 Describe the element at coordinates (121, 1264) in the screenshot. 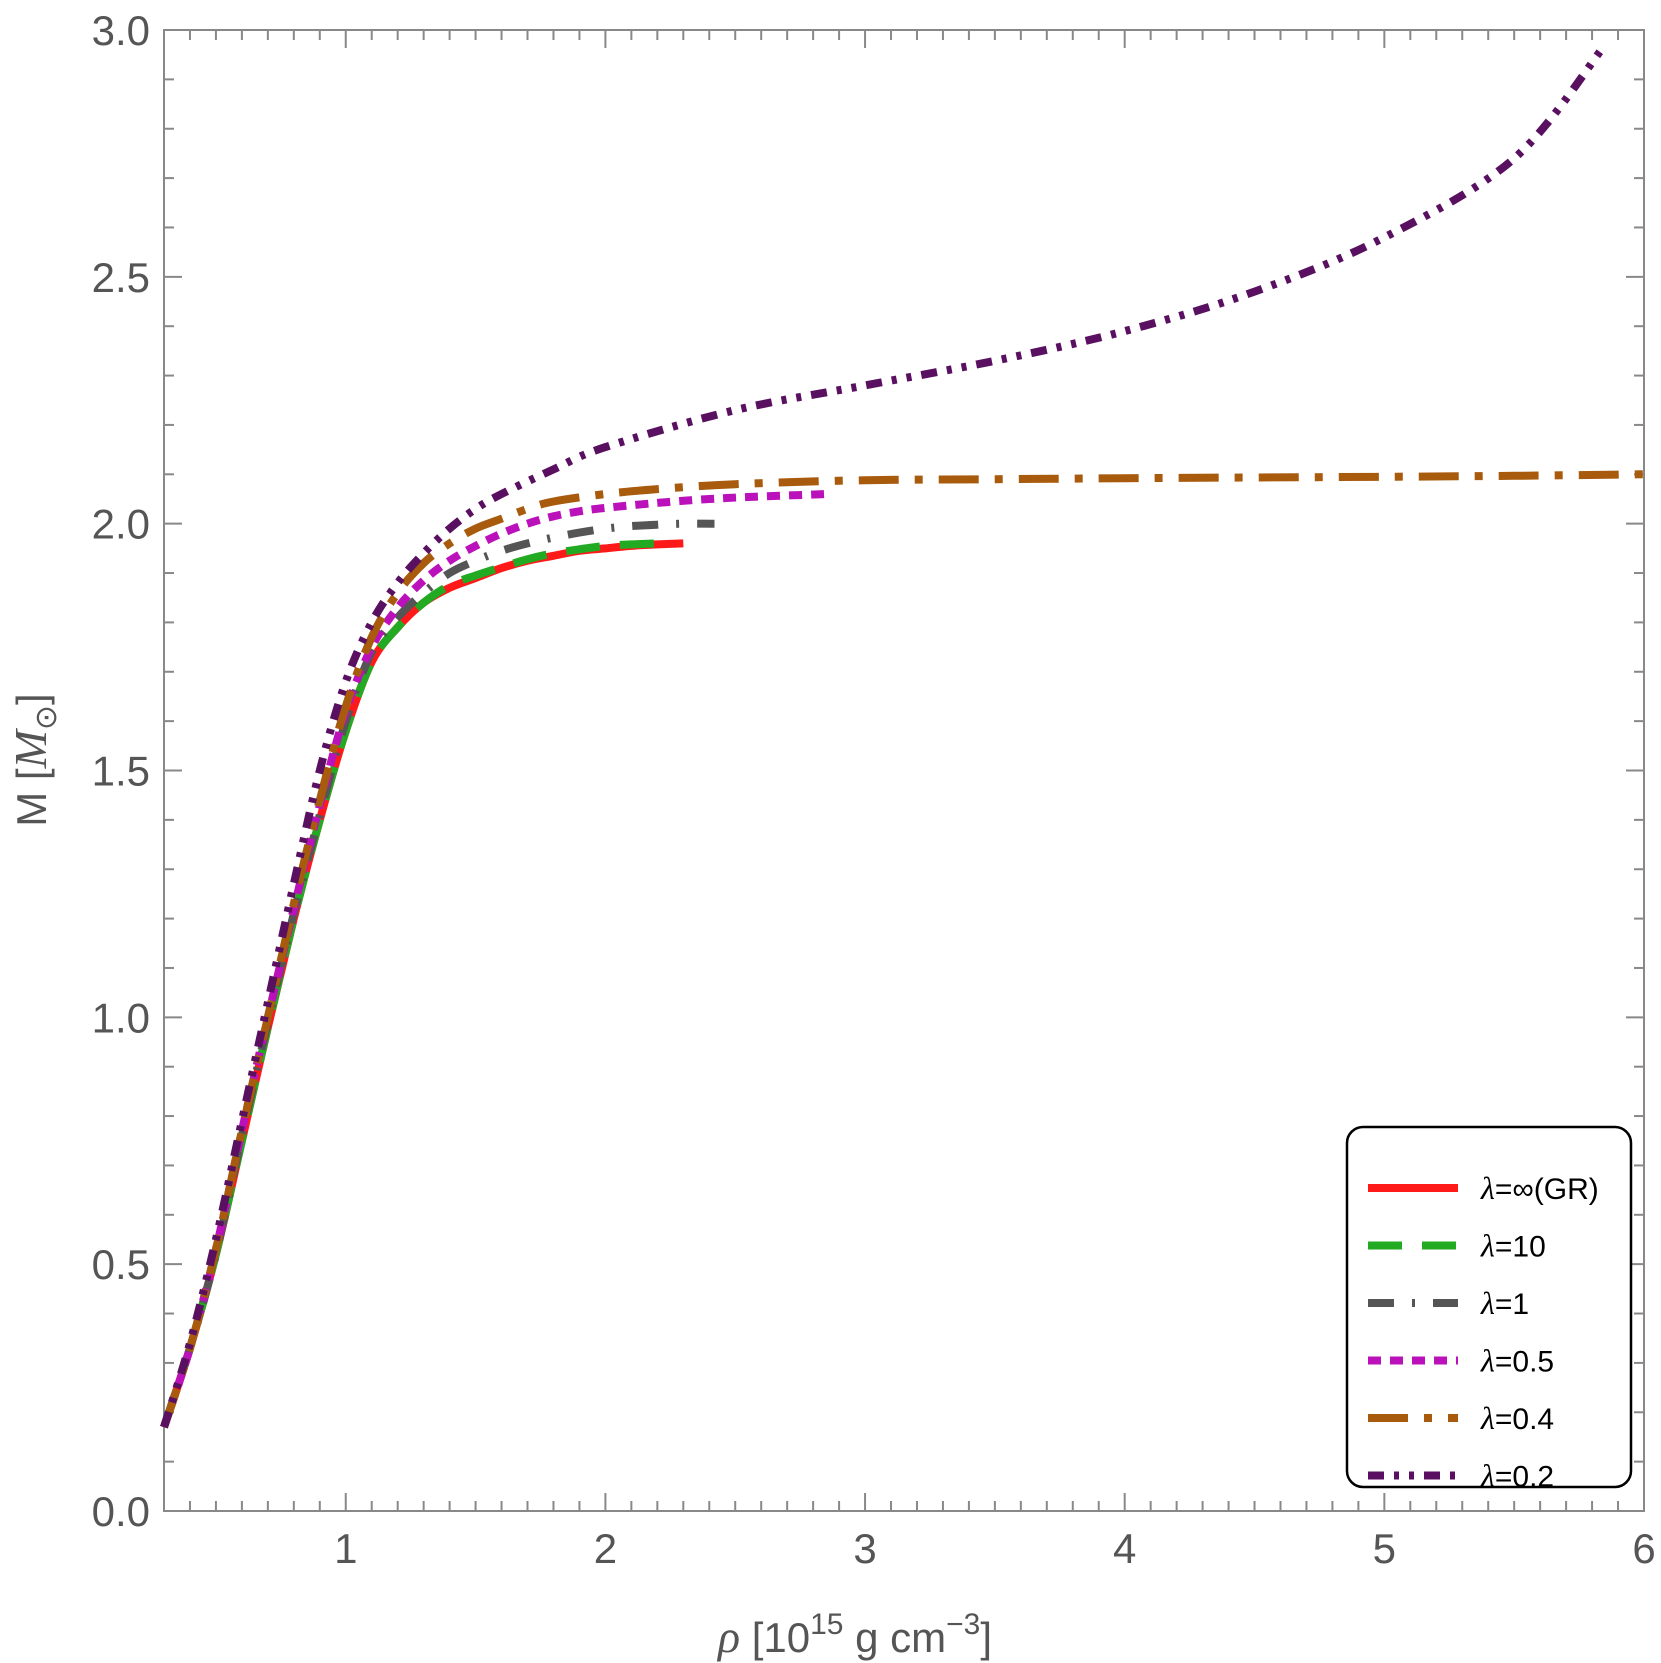

I see `y-tick-label: 0.5` at that location.